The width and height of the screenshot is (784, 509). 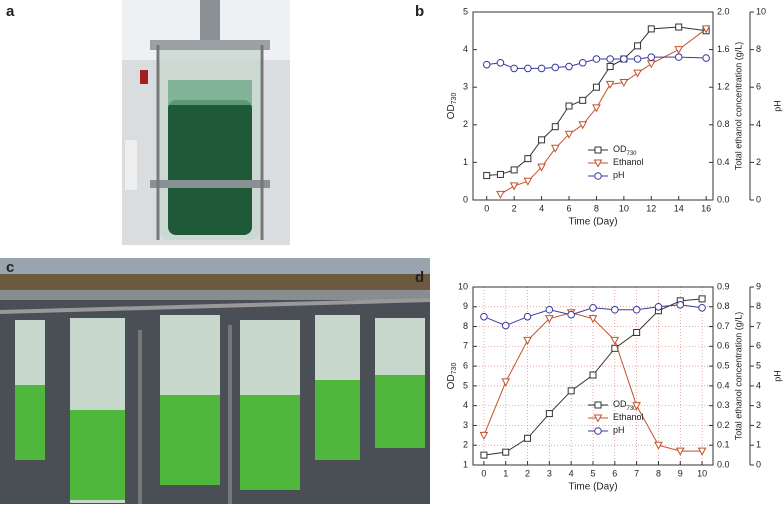 What do you see at coordinates (624, 208) in the screenshot?
I see `x-tick-label: 10` at bounding box center [624, 208].